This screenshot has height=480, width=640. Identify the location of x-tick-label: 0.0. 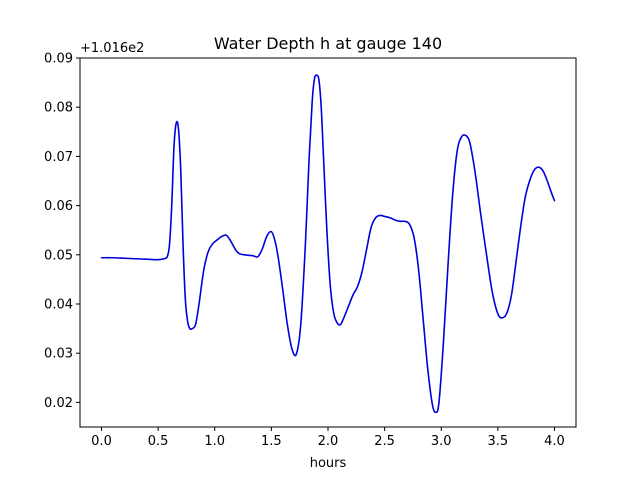
(101, 441).